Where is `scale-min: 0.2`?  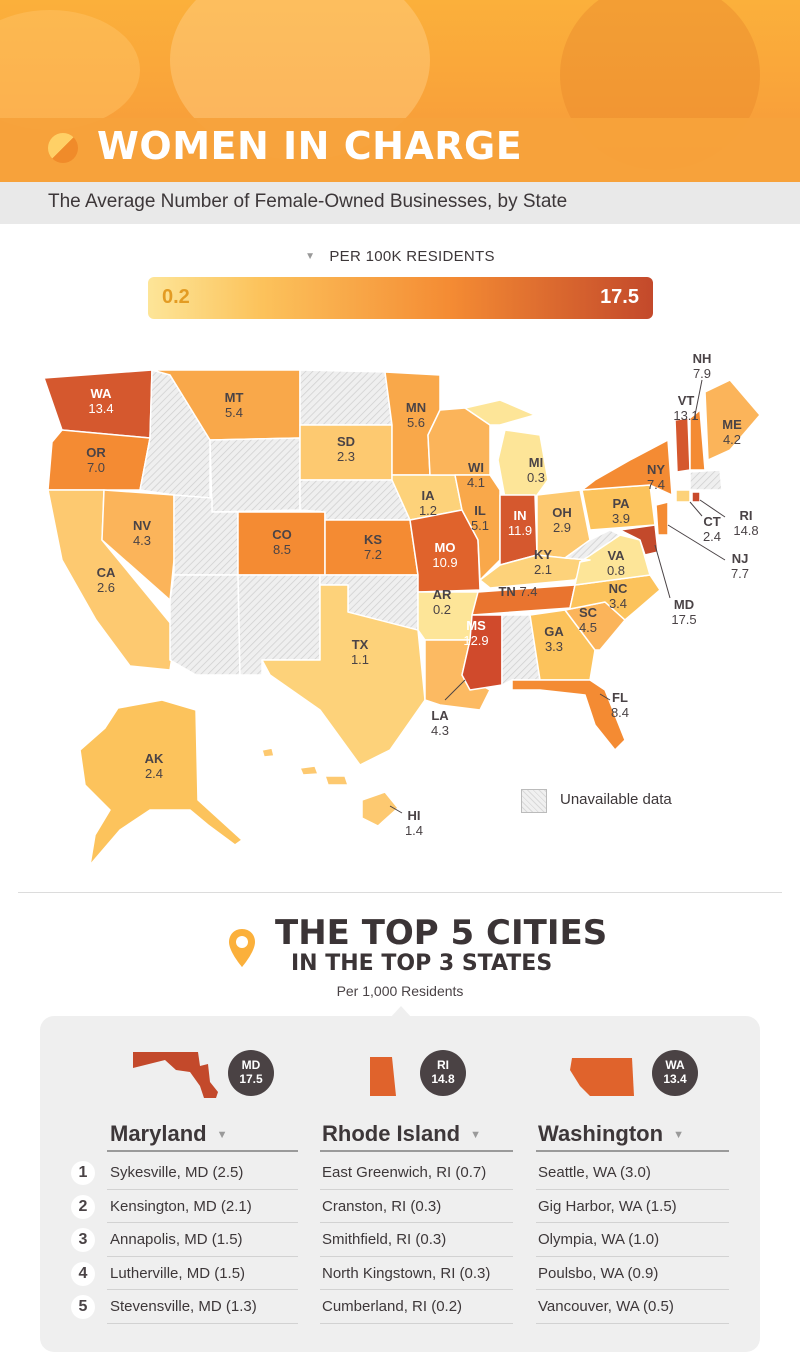 scale-min: 0.2 is located at coordinates (176, 297).